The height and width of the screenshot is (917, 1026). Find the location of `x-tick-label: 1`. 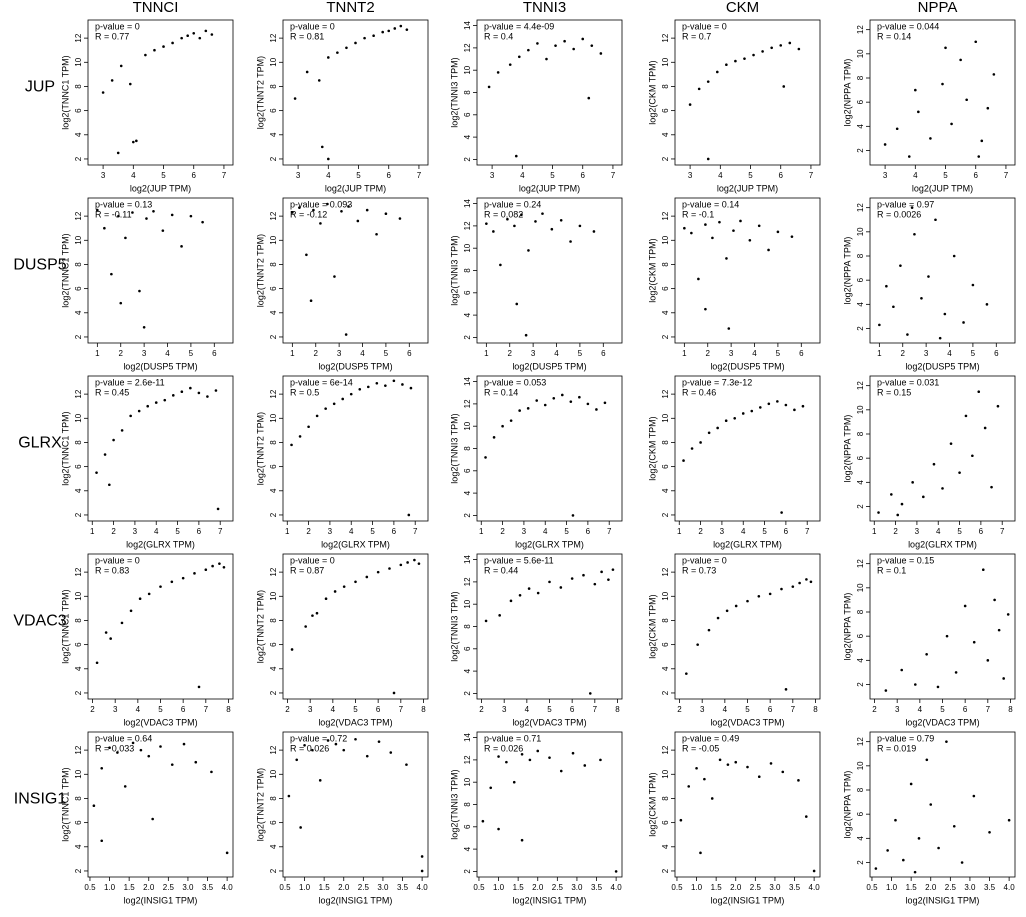

x-tick-label: 1 is located at coordinates (287, 531).